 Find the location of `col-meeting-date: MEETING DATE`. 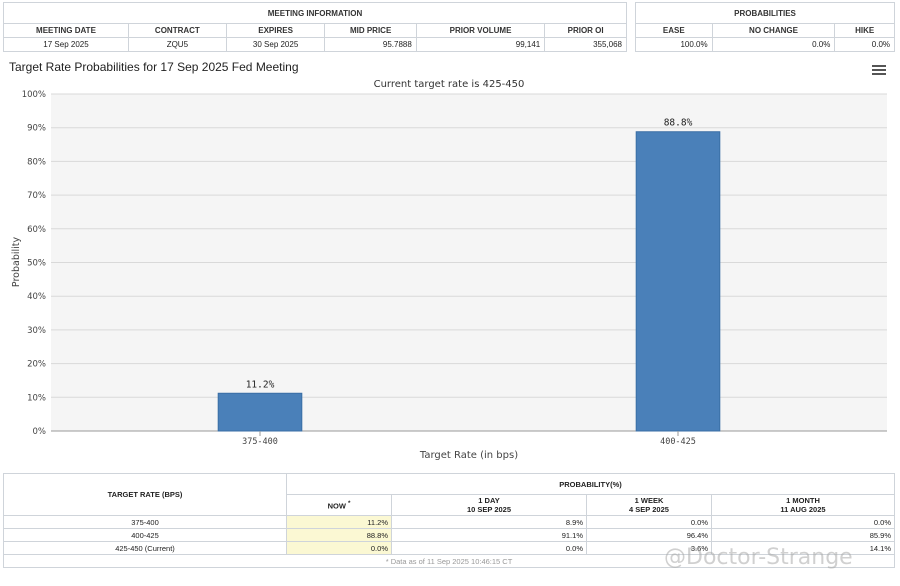

col-meeting-date: MEETING DATE is located at coordinates (66, 30).